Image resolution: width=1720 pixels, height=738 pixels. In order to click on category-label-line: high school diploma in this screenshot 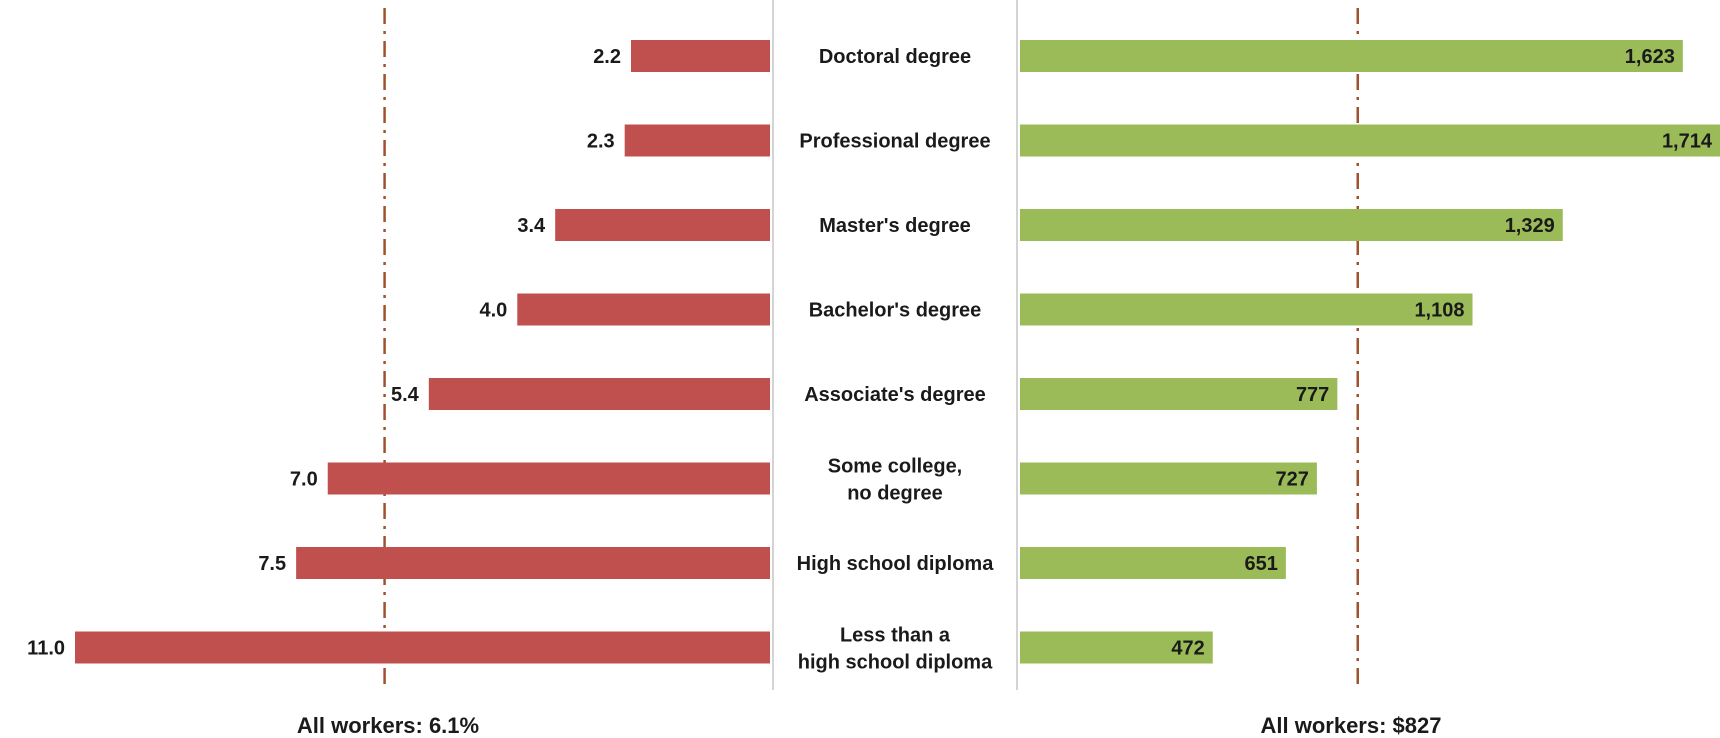, I will do `click(895, 663)`.